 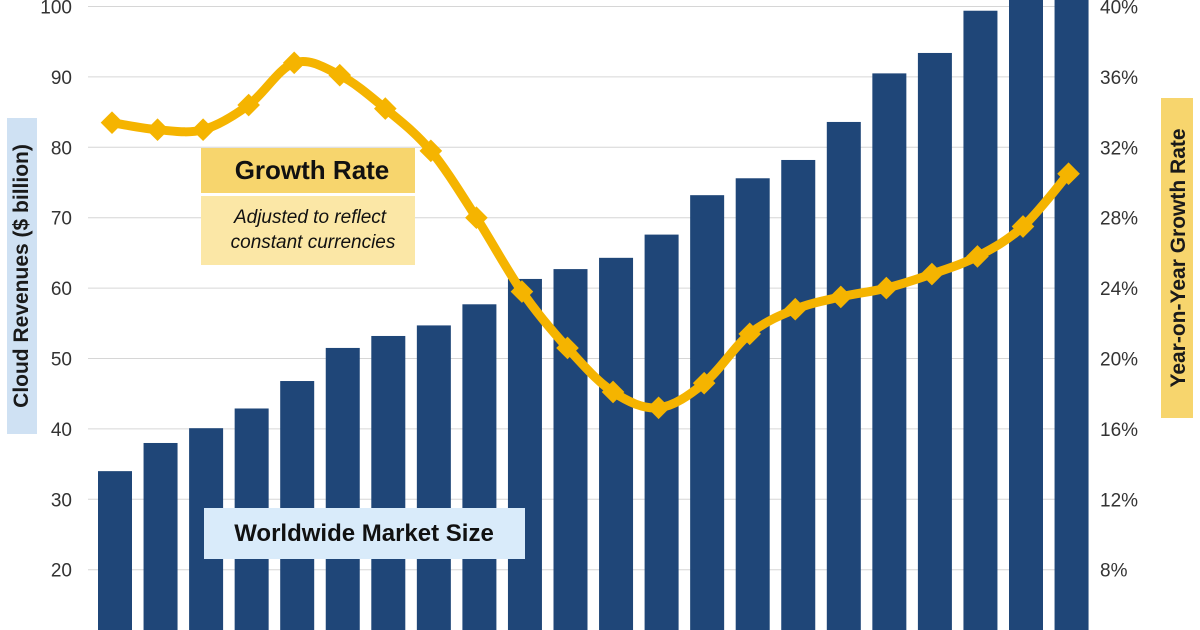 What do you see at coordinates (1114, 571) in the screenshot?
I see `right-tick-label: 8%` at bounding box center [1114, 571].